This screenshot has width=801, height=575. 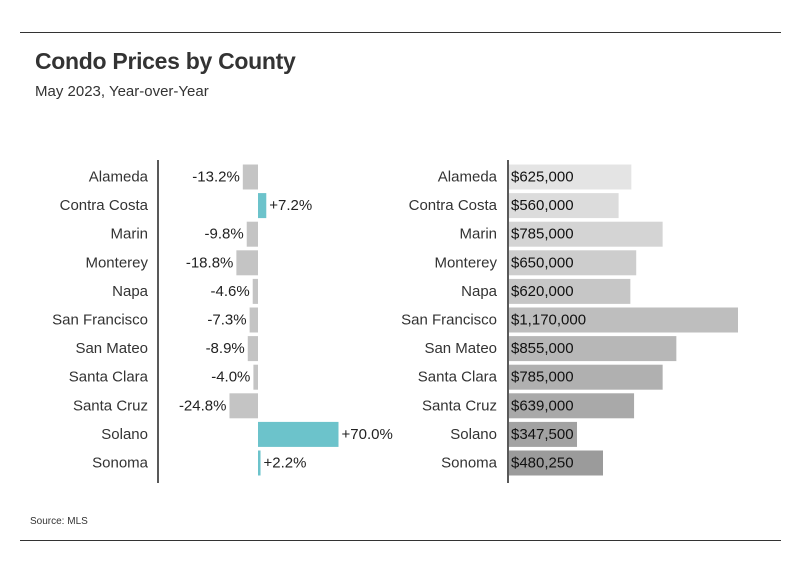 What do you see at coordinates (165, 61) in the screenshot?
I see `chart-title: Condo Prices by County` at bounding box center [165, 61].